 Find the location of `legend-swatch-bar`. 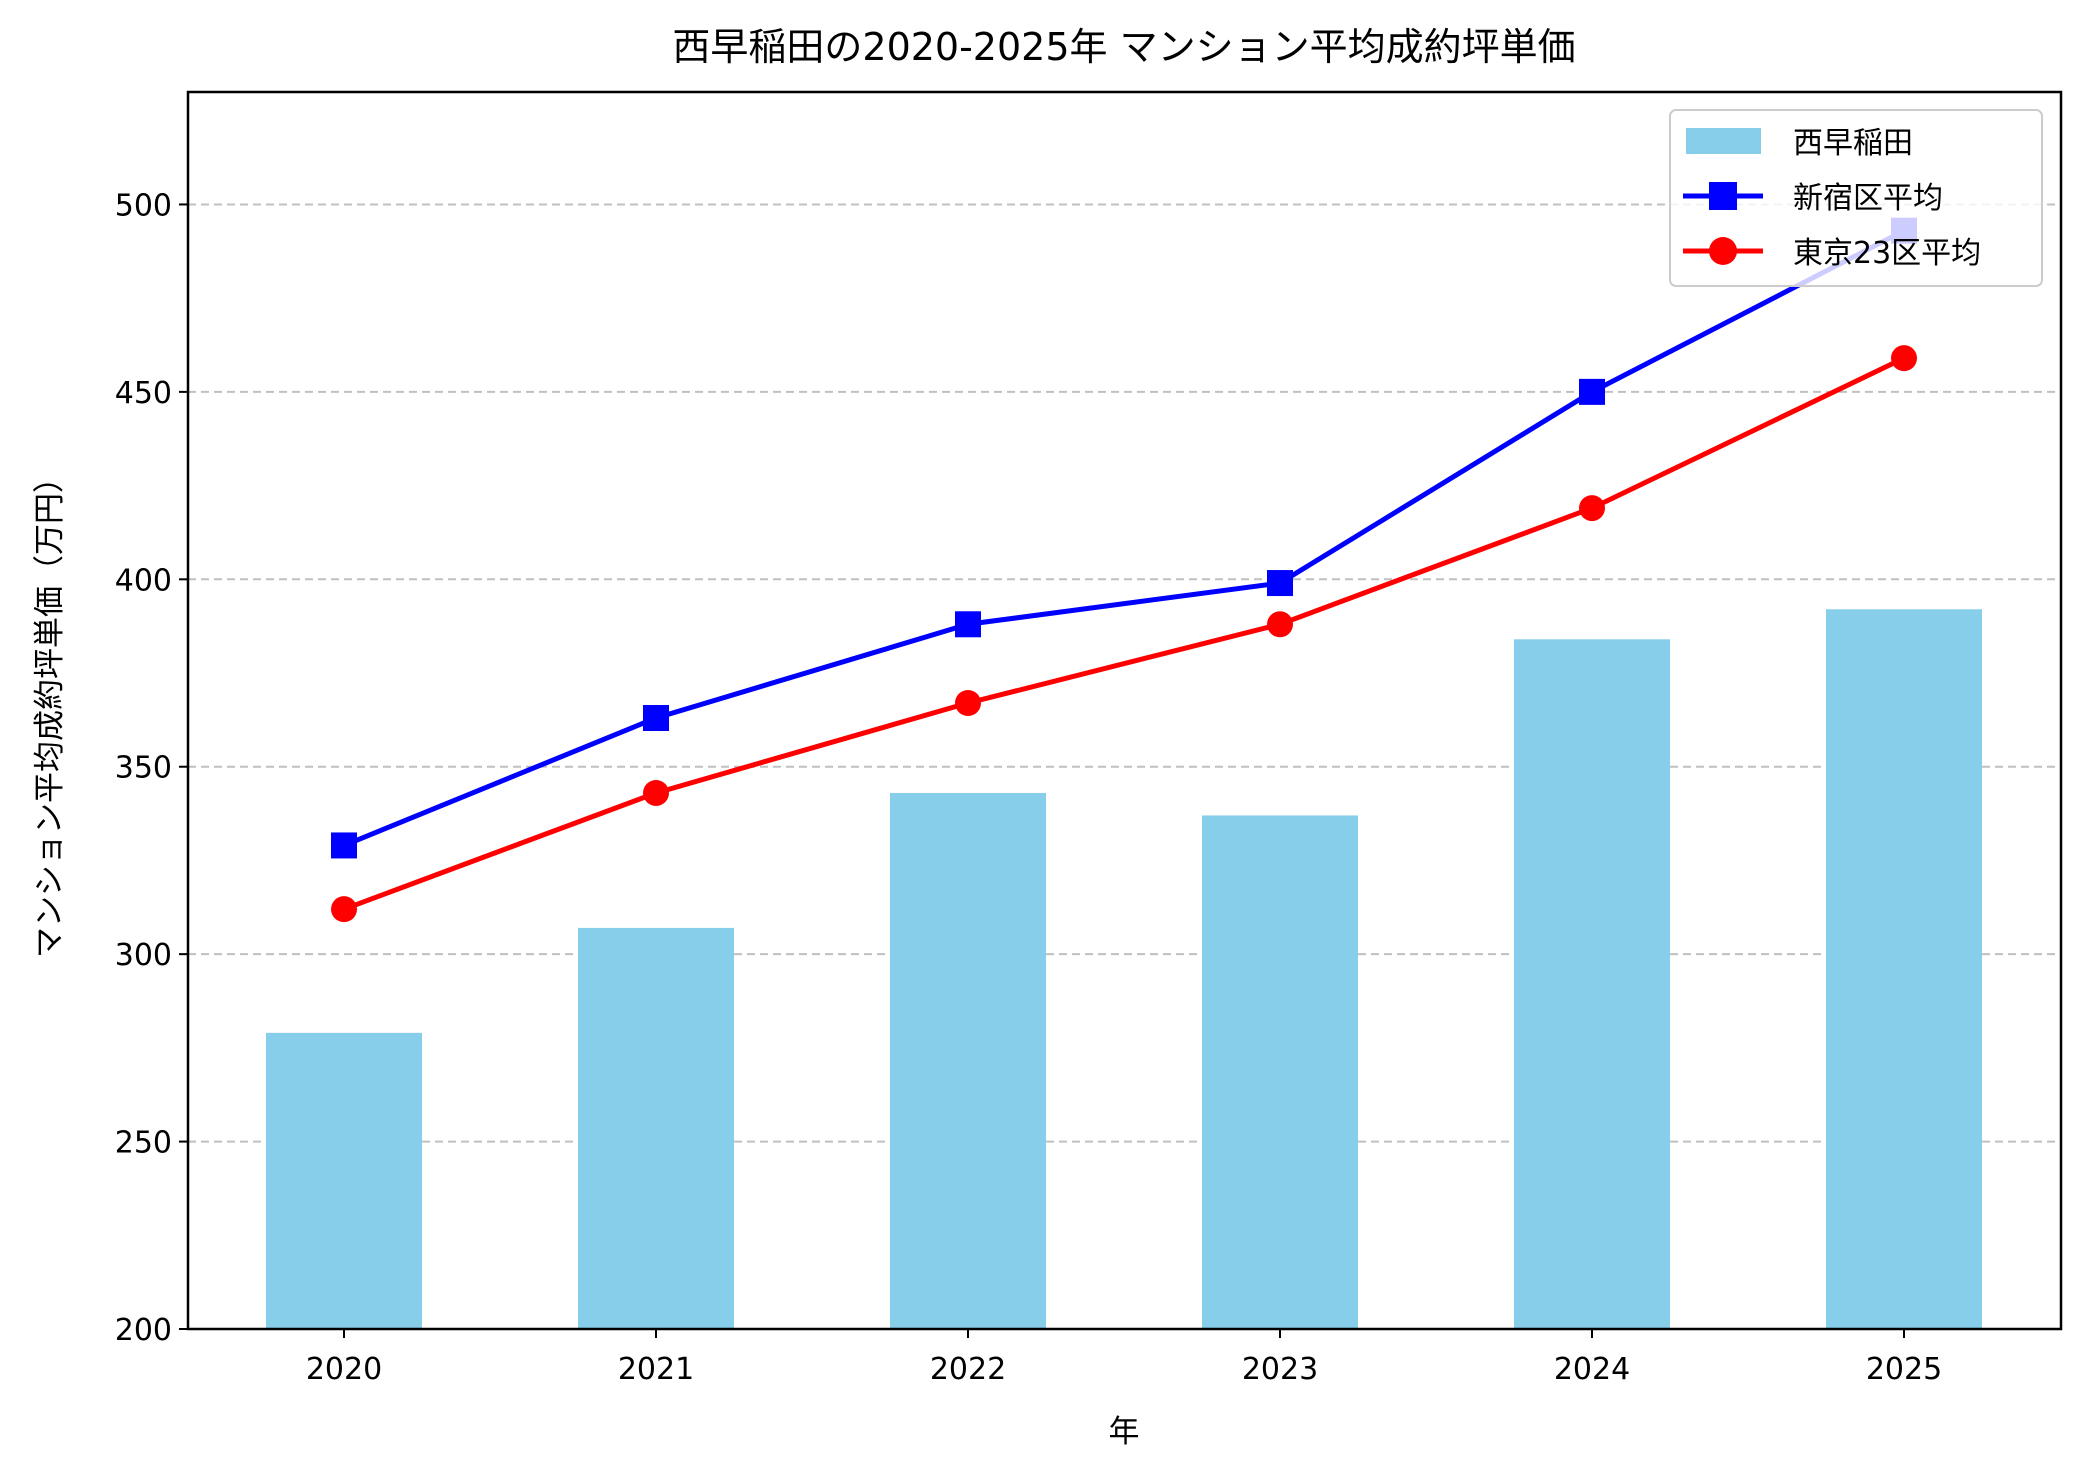

legend-swatch-bar is located at coordinates (1723, 141).